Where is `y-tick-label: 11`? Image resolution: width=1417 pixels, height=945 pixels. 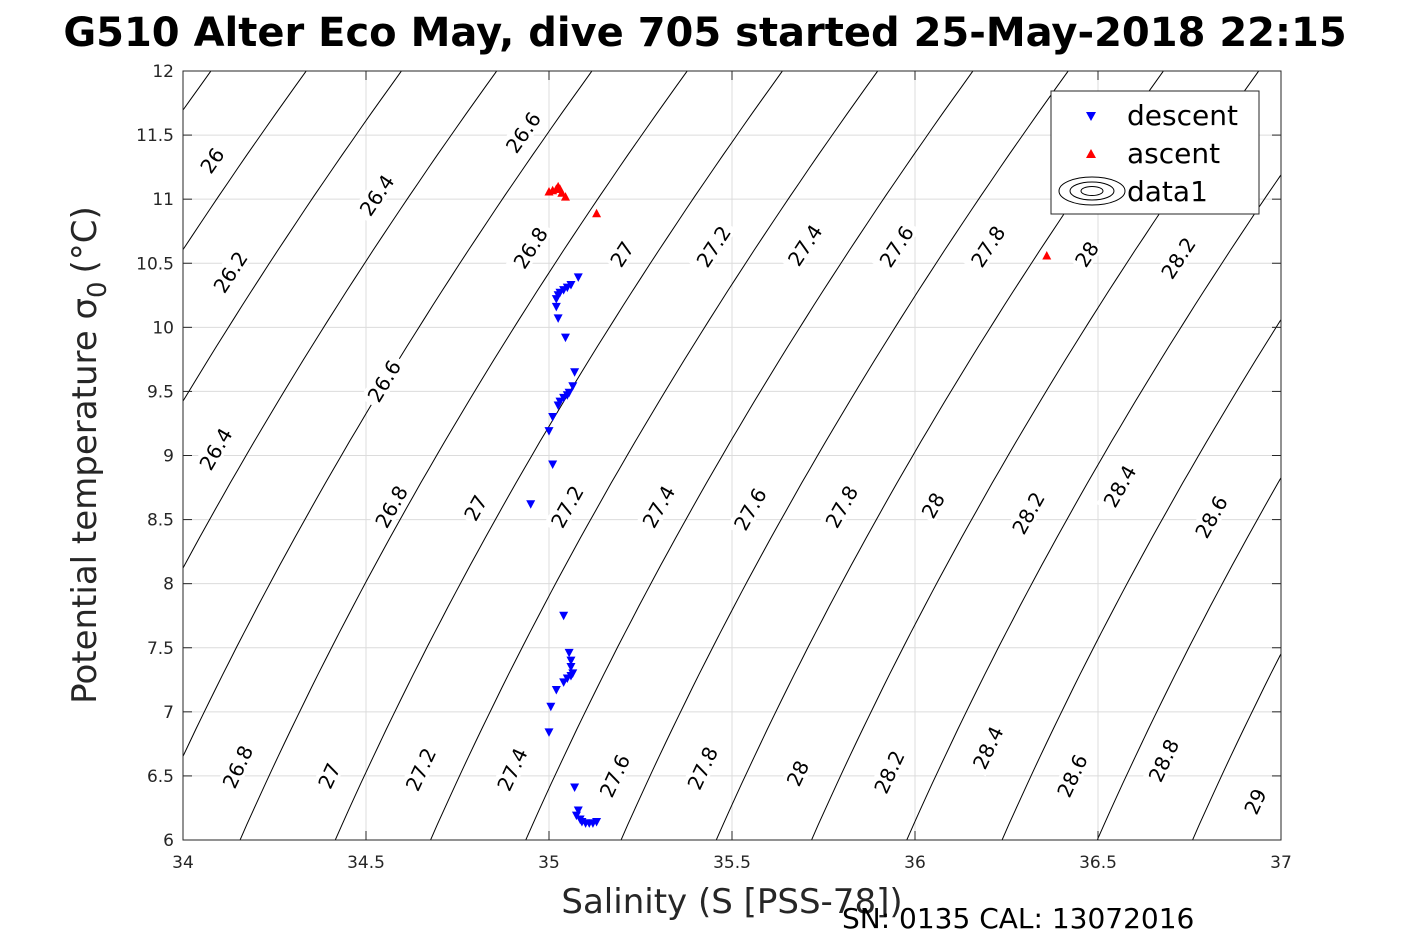 y-tick-label: 11 is located at coordinates (163, 200).